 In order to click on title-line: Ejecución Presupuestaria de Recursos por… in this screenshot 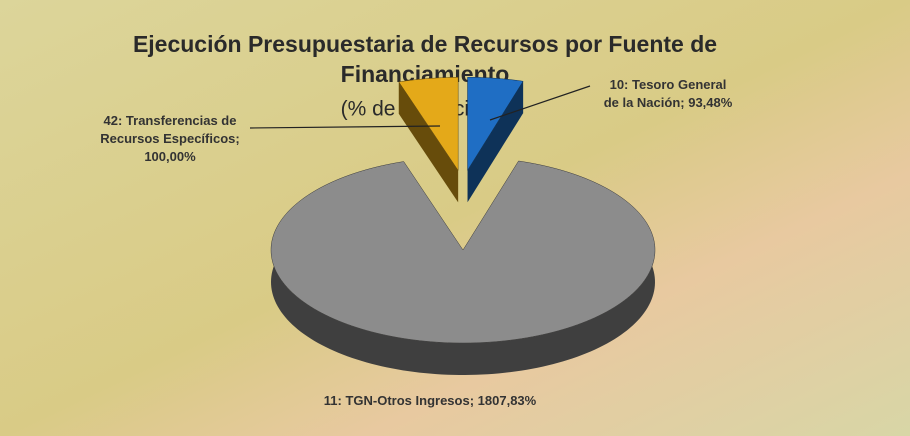, I will do `click(425, 44)`.